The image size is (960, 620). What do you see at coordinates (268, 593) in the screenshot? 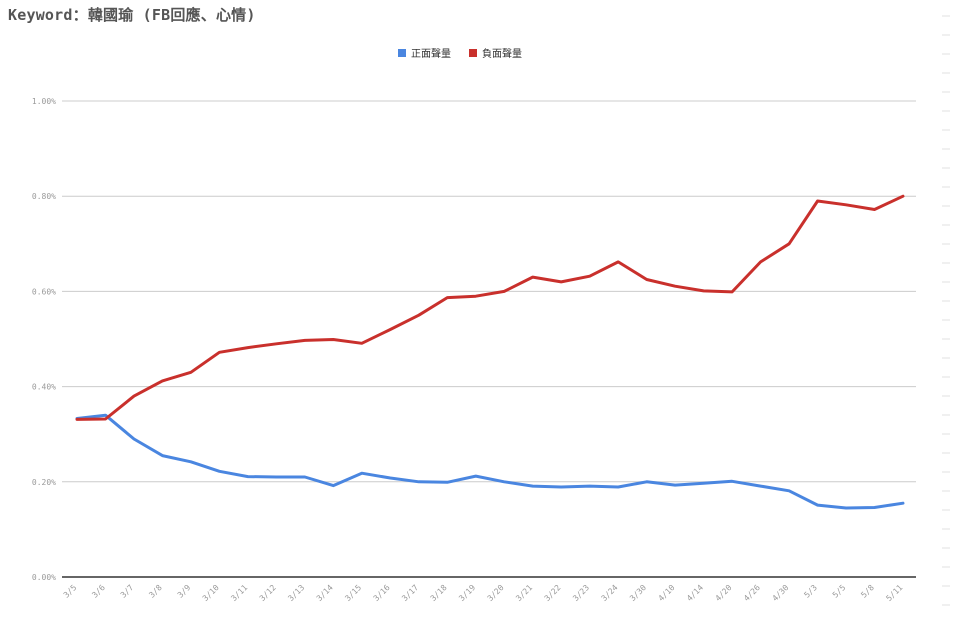
I see `x-tick-label: 3/12` at bounding box center [268, 593].